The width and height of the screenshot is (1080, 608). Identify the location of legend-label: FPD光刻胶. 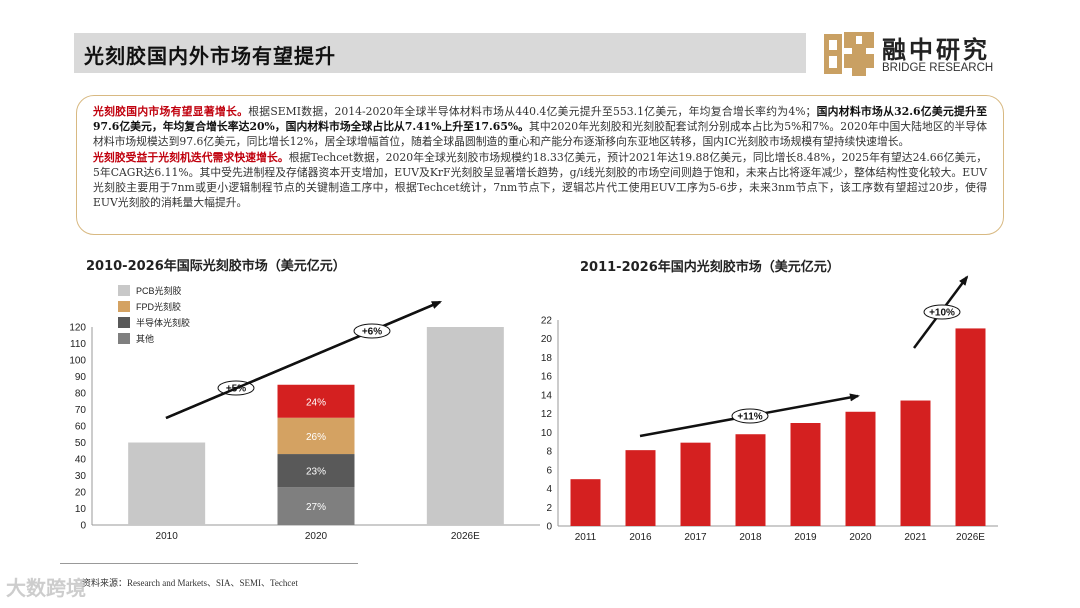
(158, 306).